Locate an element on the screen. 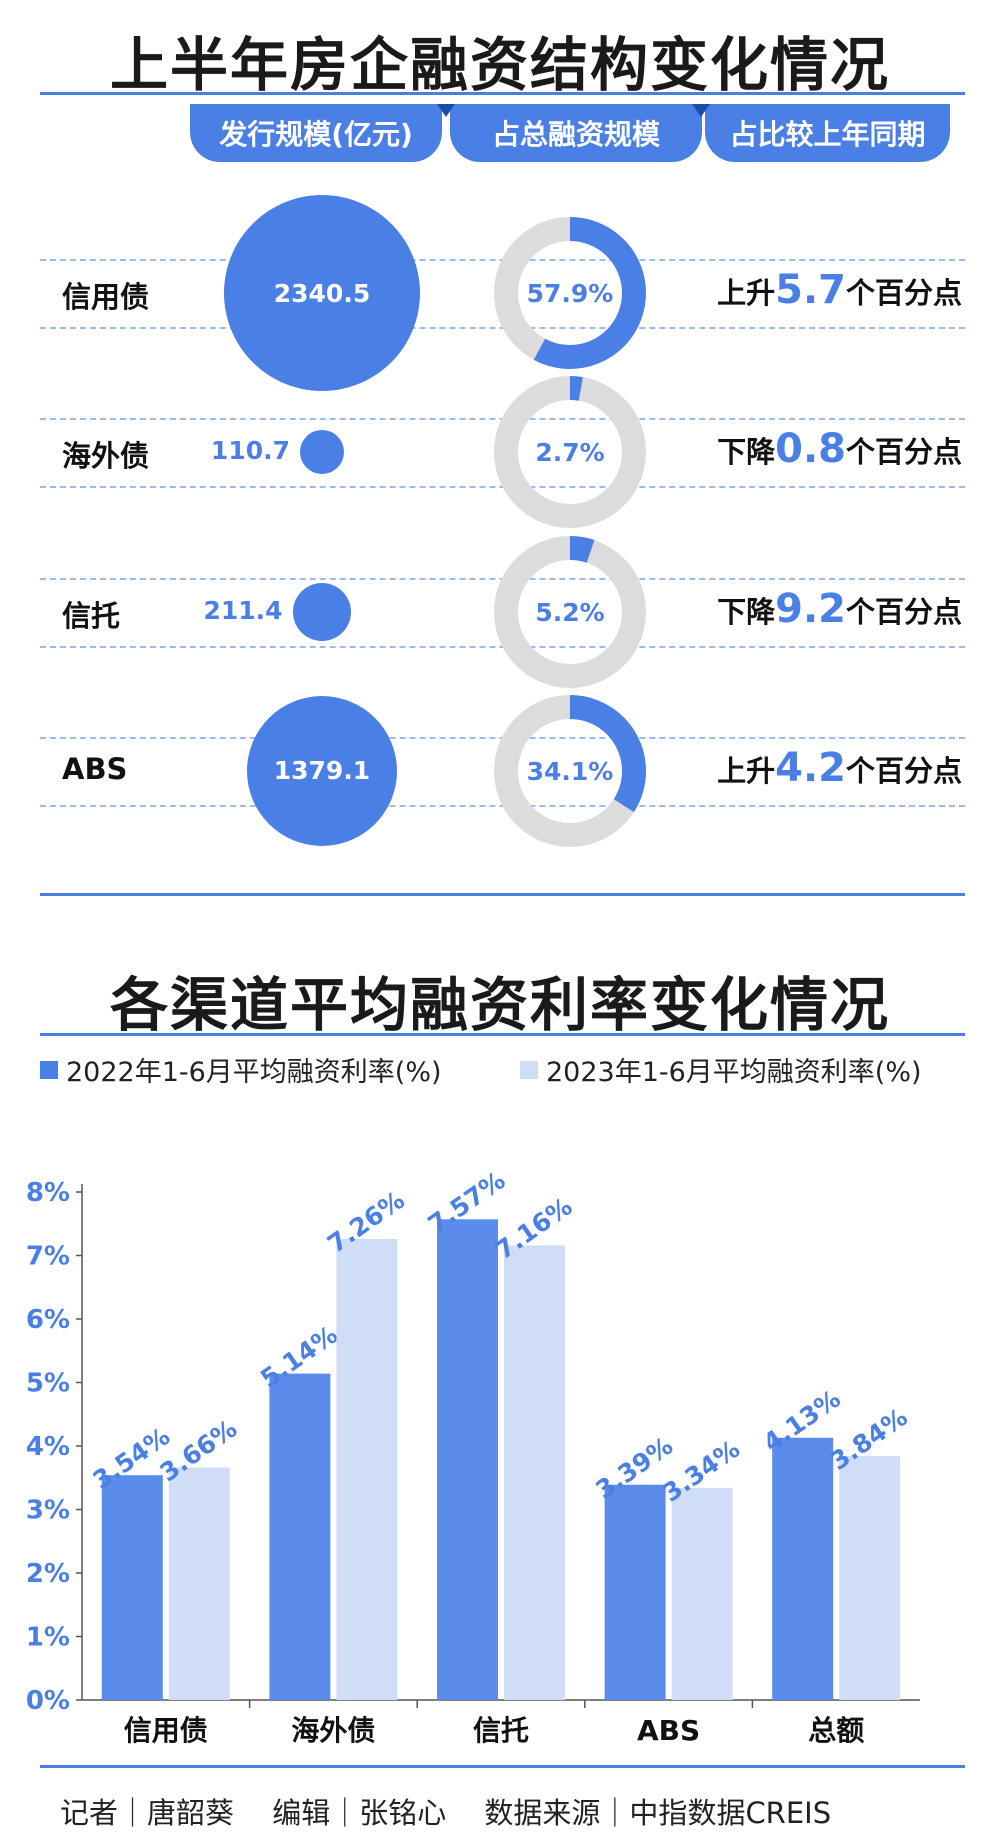 This screenshot has width=1000, height=1838. y-tick-label: 0% is located at coordinates (48, 1701).